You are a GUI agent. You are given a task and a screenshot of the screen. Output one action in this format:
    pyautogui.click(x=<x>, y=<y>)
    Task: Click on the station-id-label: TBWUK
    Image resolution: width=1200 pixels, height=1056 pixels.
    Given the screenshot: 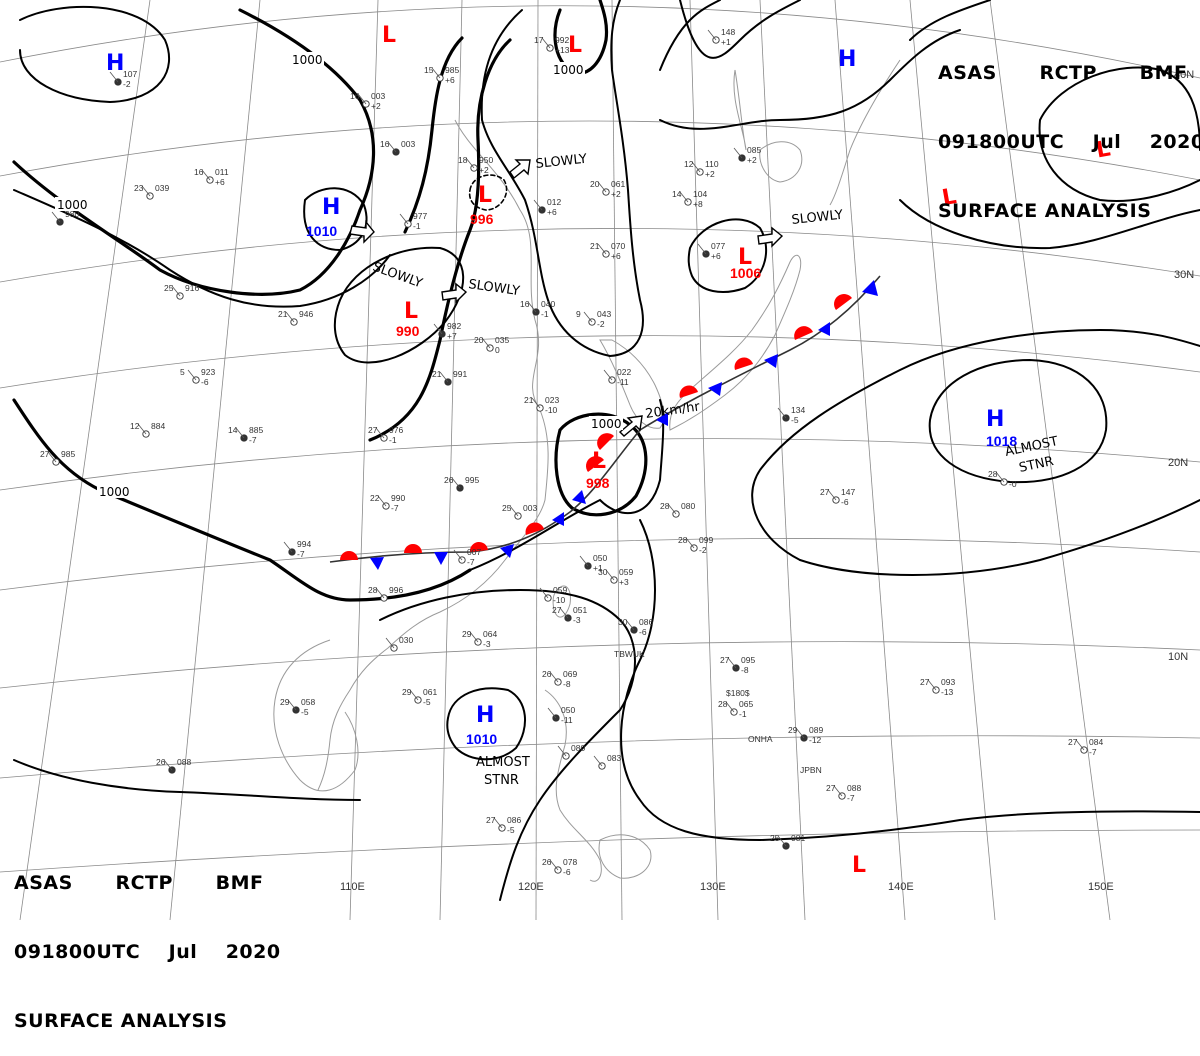 What is the action you would take?
    pyautogui.click(x=629, y=654)
    